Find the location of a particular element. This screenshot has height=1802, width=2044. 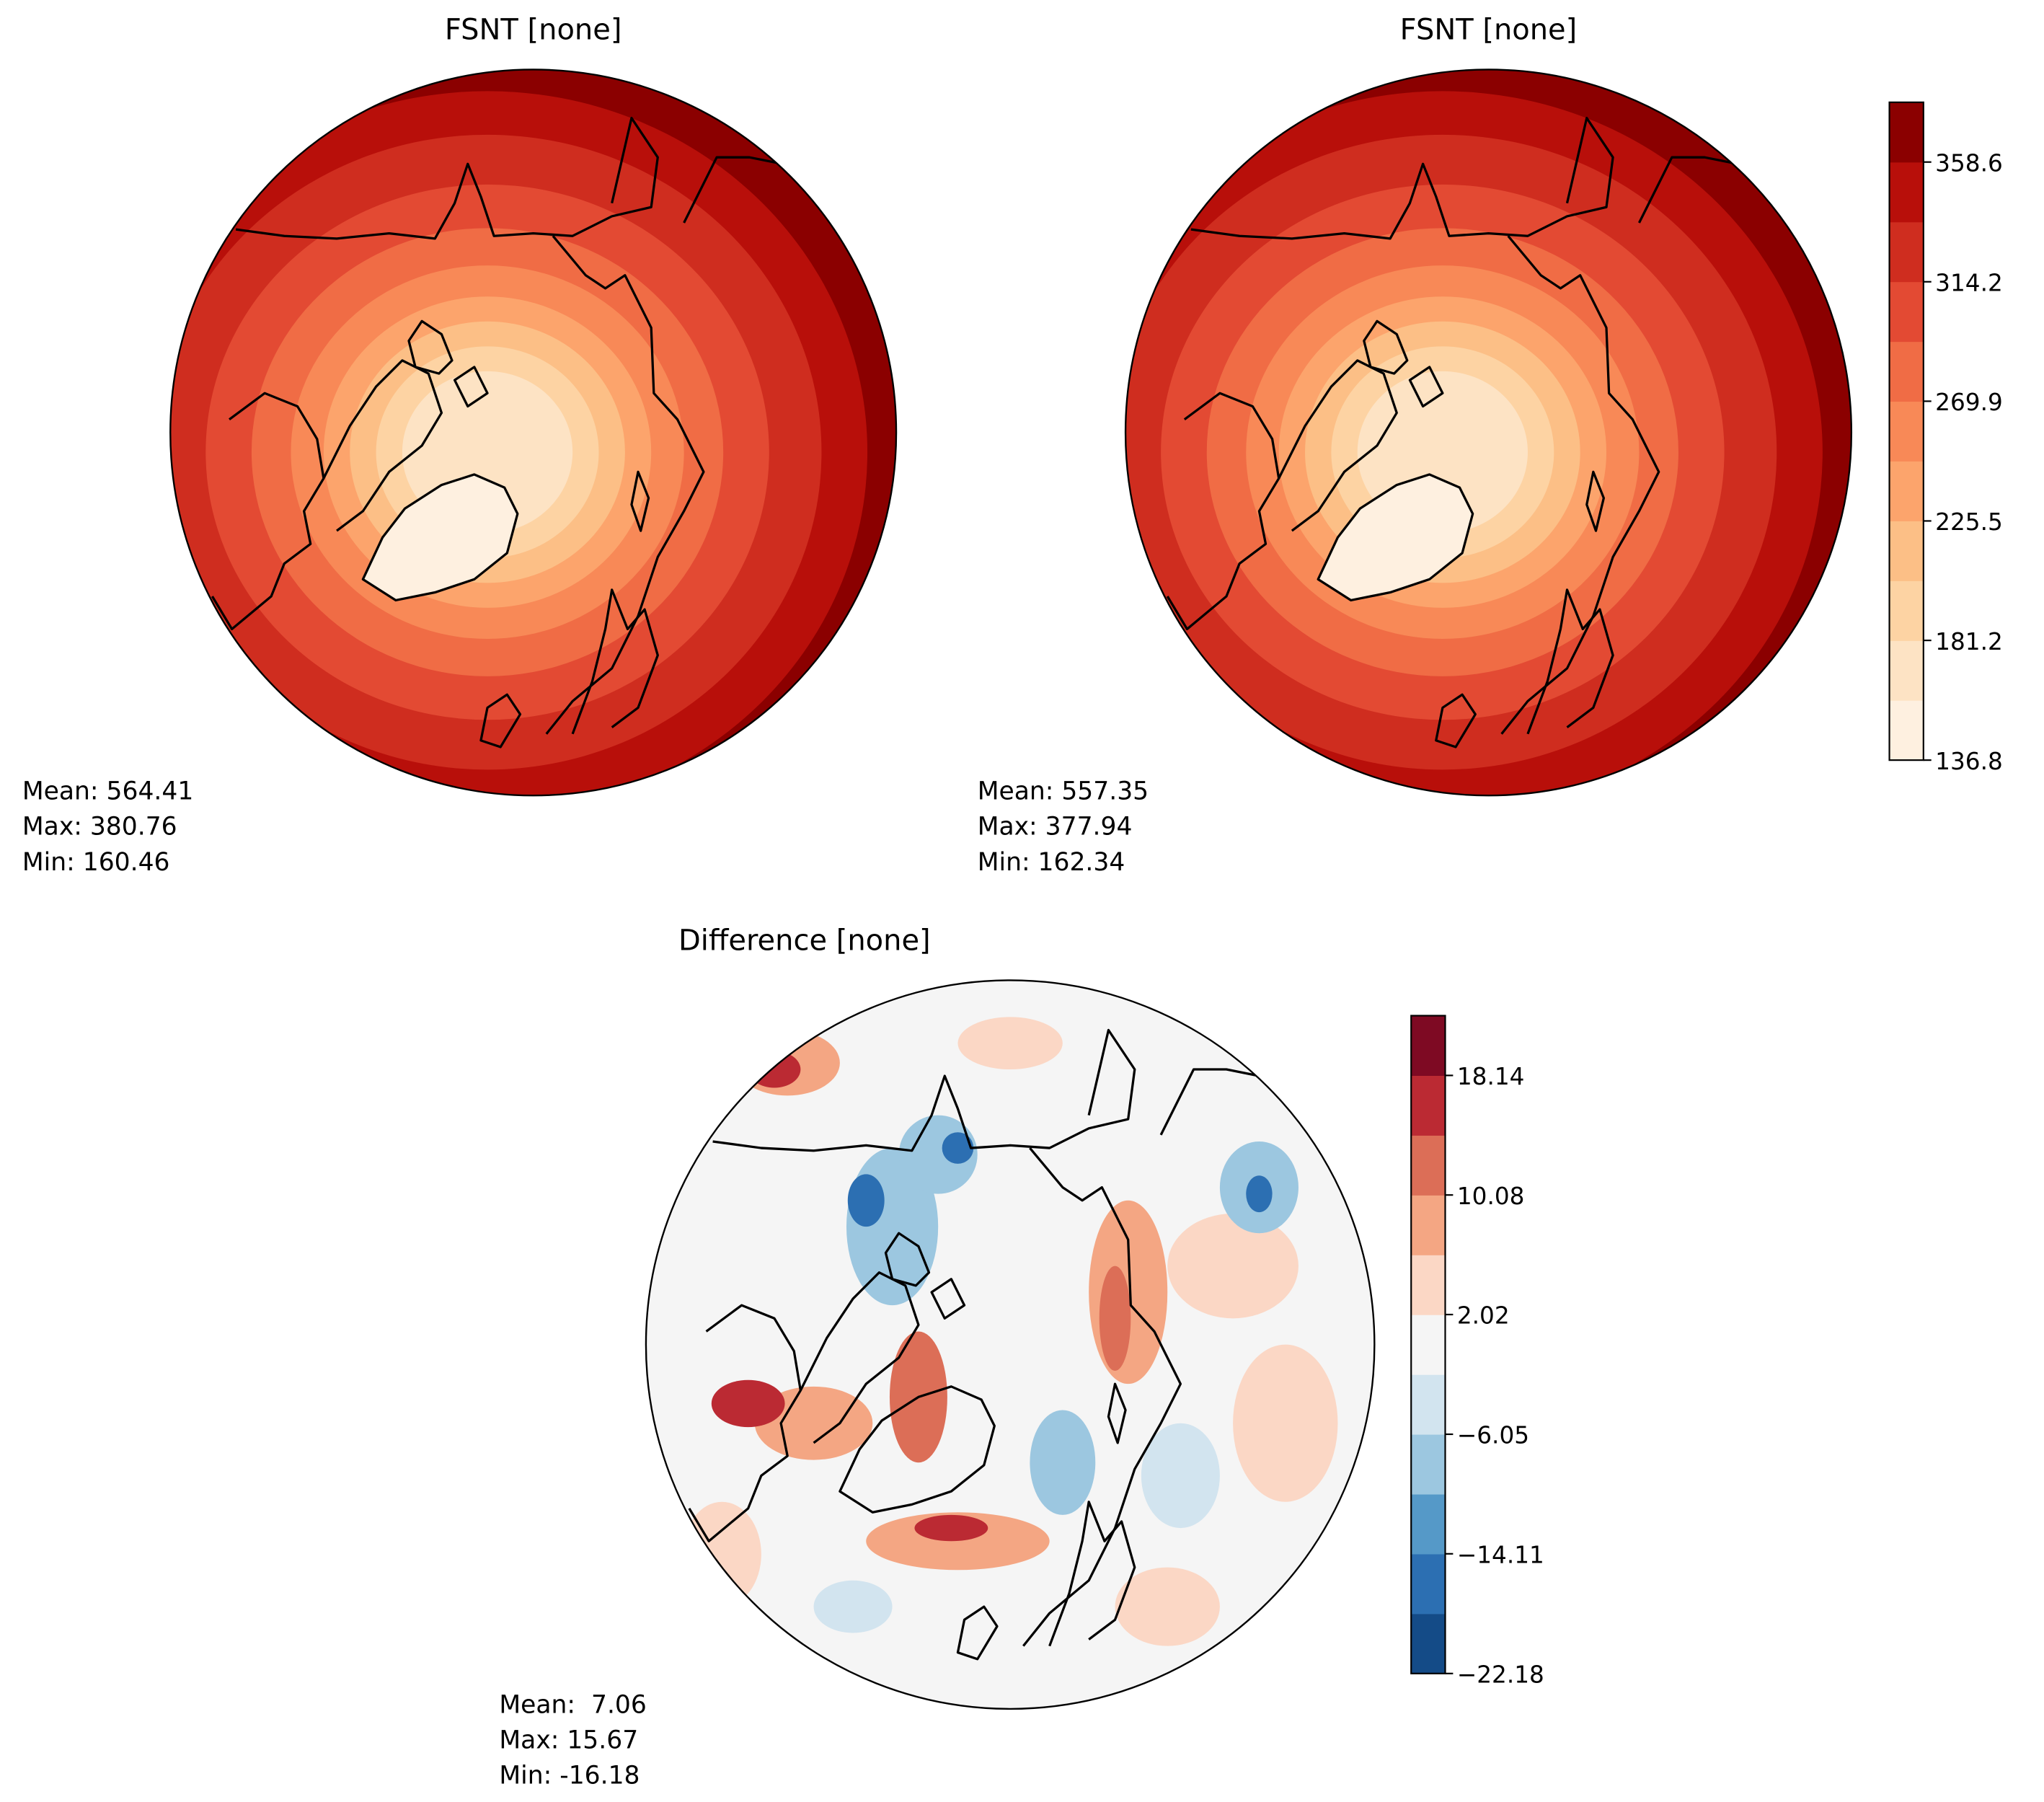

stat-text: Mean: 557.35 is located at coordinates (1063, 791).